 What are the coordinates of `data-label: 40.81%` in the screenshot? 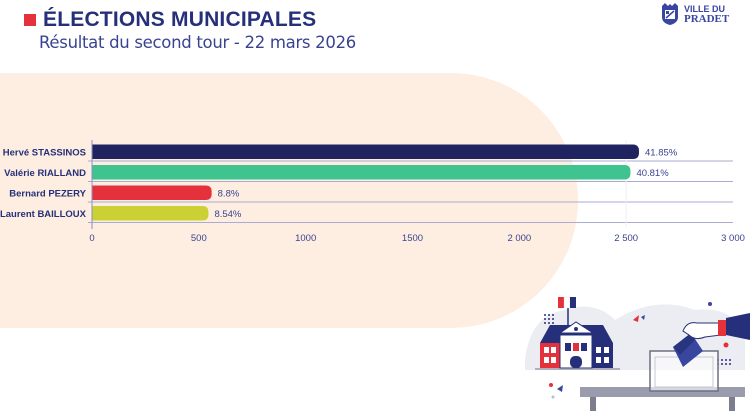 It's located at (652, 173).